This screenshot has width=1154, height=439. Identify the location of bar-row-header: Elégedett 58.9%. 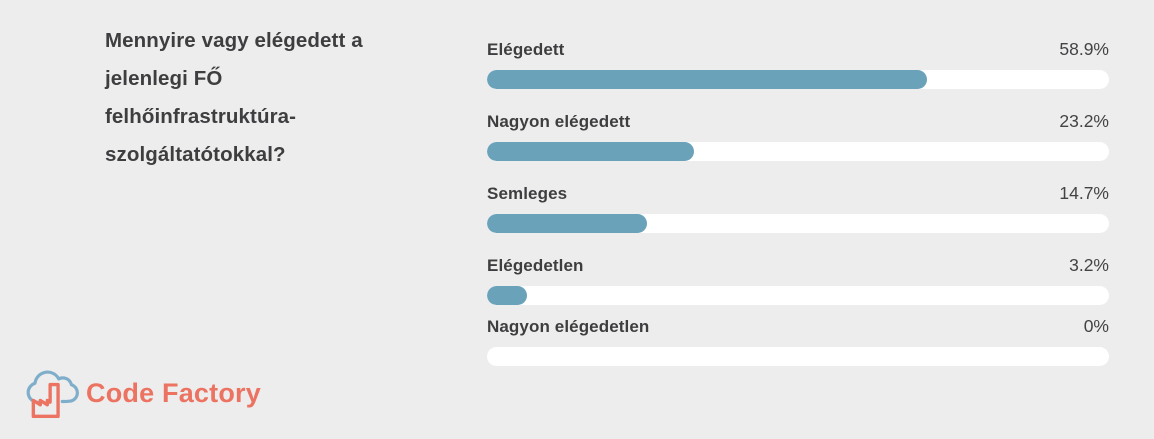
(798, 49).